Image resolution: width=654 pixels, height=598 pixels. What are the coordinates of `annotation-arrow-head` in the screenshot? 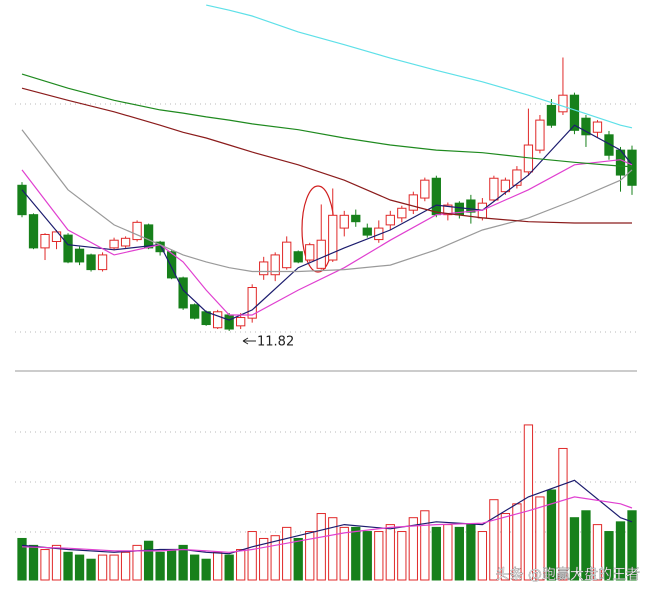 It's located at (245, 341).